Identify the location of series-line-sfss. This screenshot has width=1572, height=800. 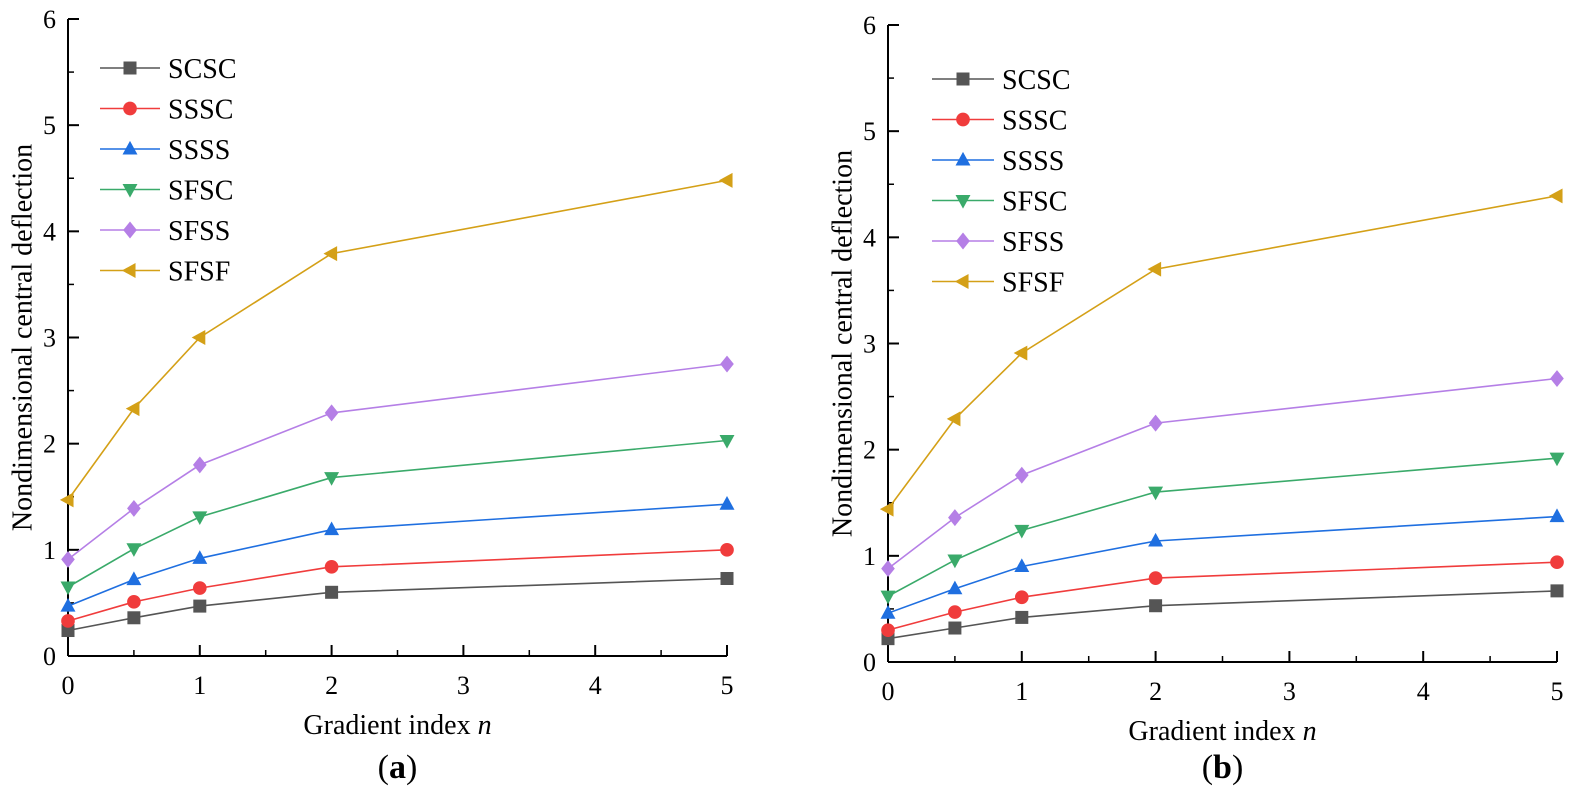
(1222, 473).